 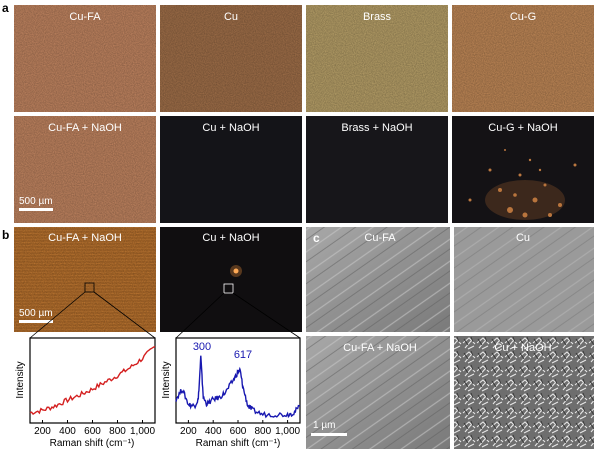 What do you see at coordinates (230, 128) in the screenshot?
I see `photo-label-cu-naoh: Cu + NaOH` at bounding box center [230, 128].